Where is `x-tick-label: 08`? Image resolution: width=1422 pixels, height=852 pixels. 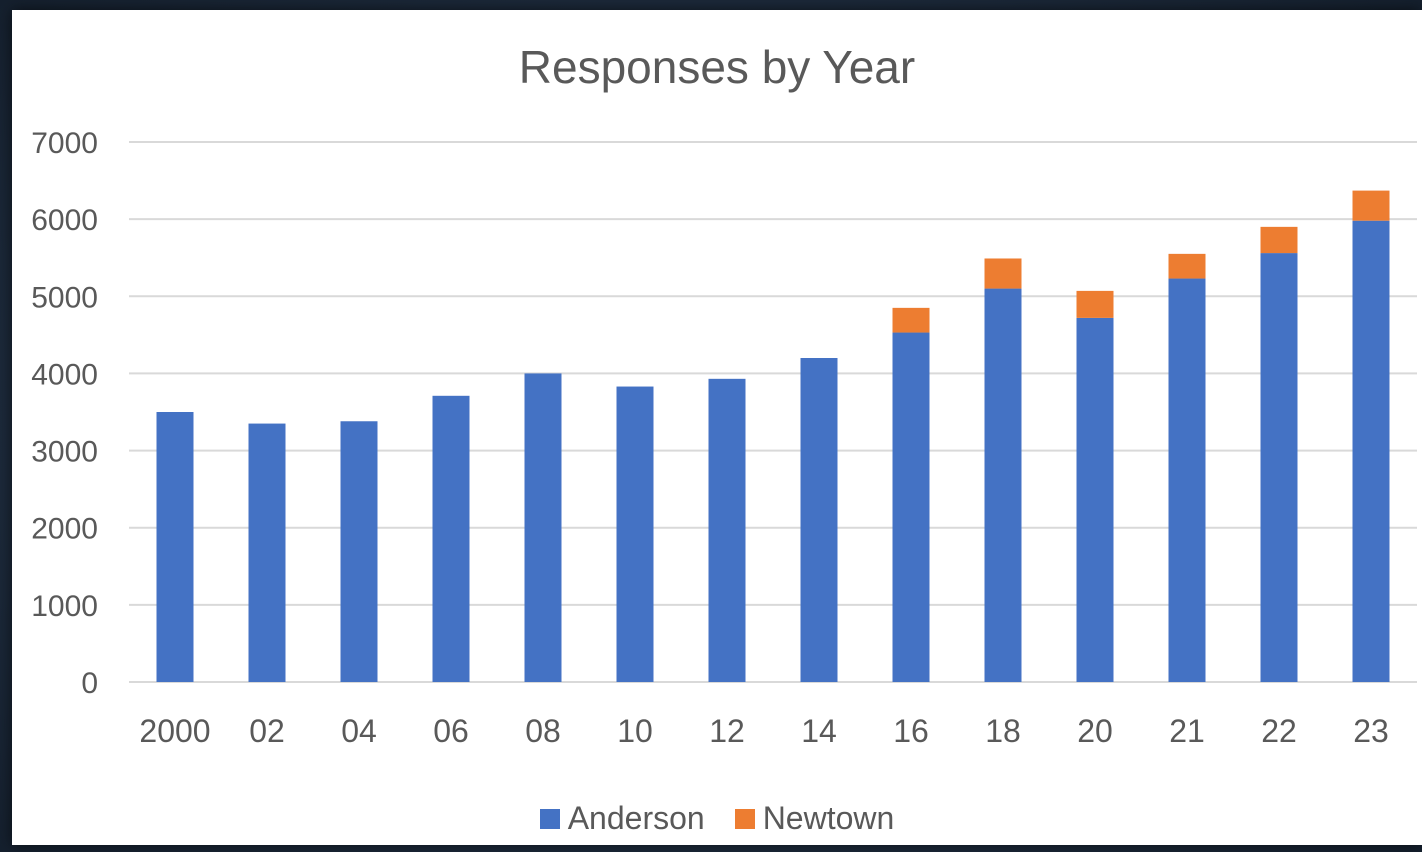 x-tick-label: 08 is located at coordinates (543, 731).